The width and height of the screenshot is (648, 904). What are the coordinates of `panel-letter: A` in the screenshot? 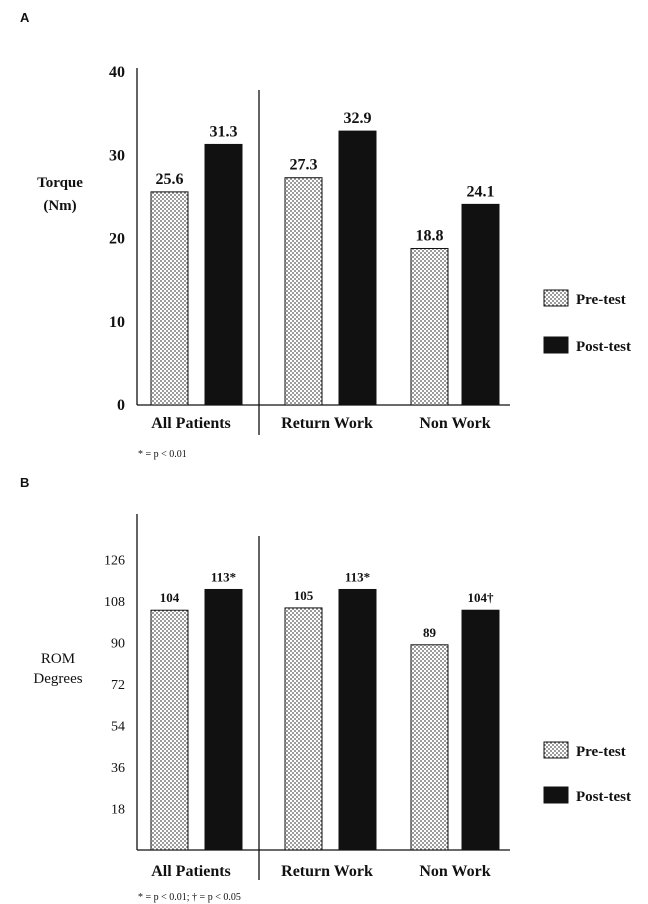 It's located at (25, 17).